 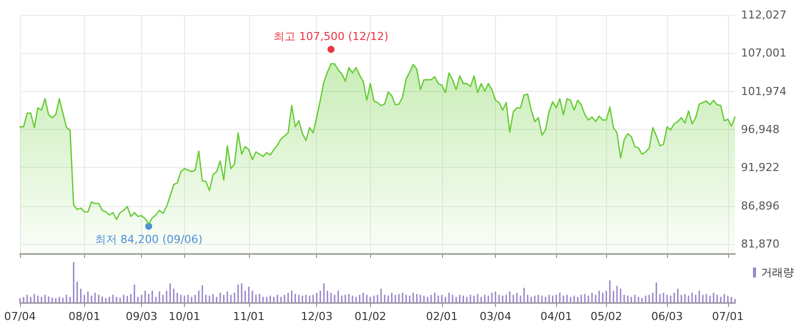 What do you see at coordinates (442, 316) in the screenshot?
I see `x-tick-label: 02/01` at bounding box center [442, 316].